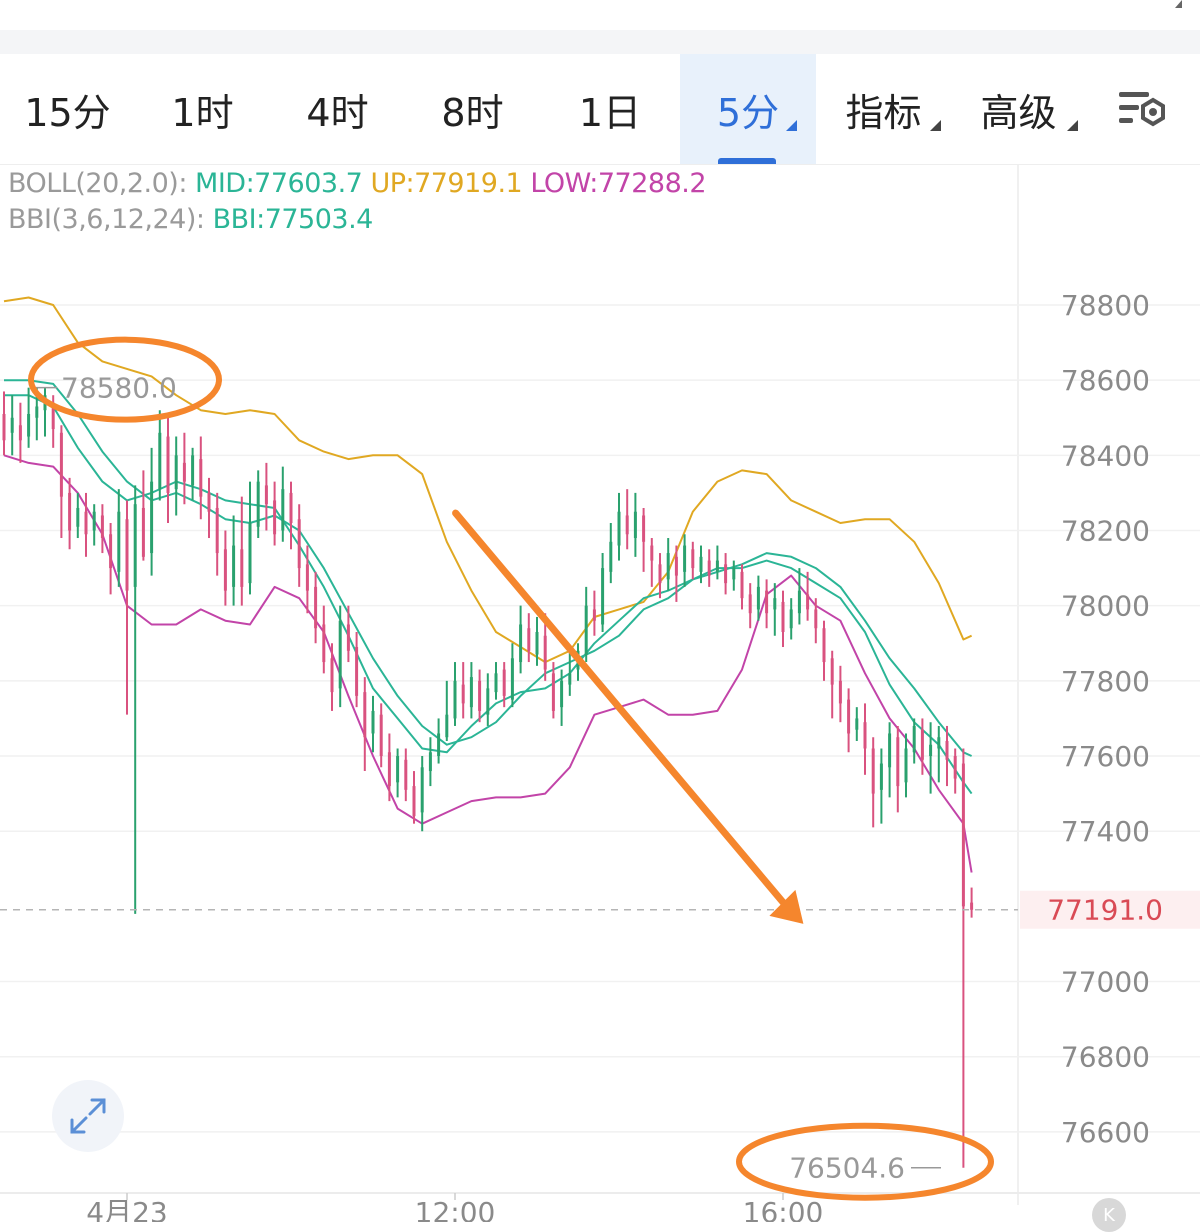 This screenshot has height=1232, width=1200. What do you see at coordinates (1178, 4) in the screenshot?
I see `caret-up-icon` at bounding box center [1178, 4].